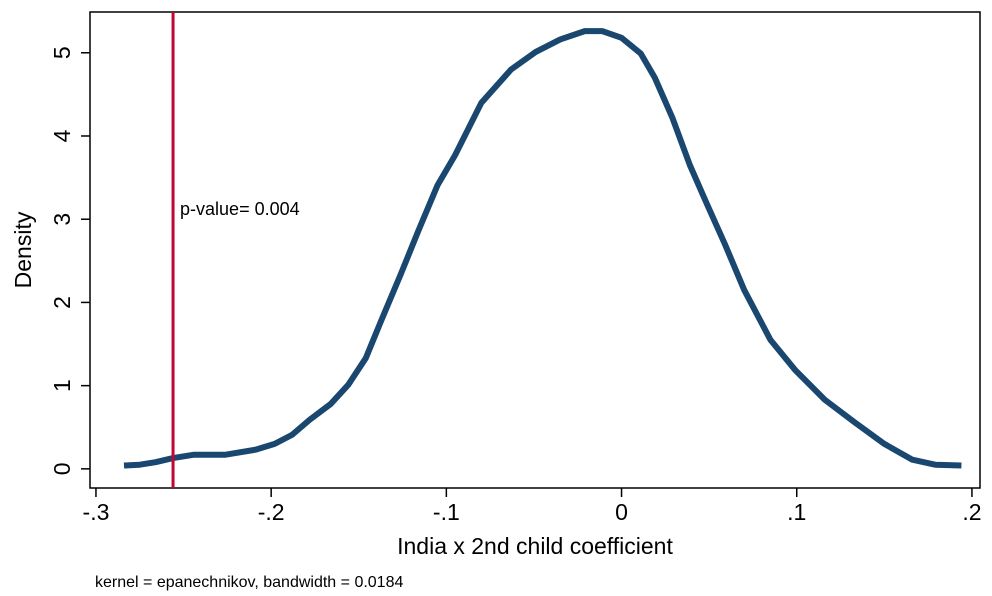 This screenshot has width=992, height=596. I want to click on y-tick-label: 1, so click(62, 385).